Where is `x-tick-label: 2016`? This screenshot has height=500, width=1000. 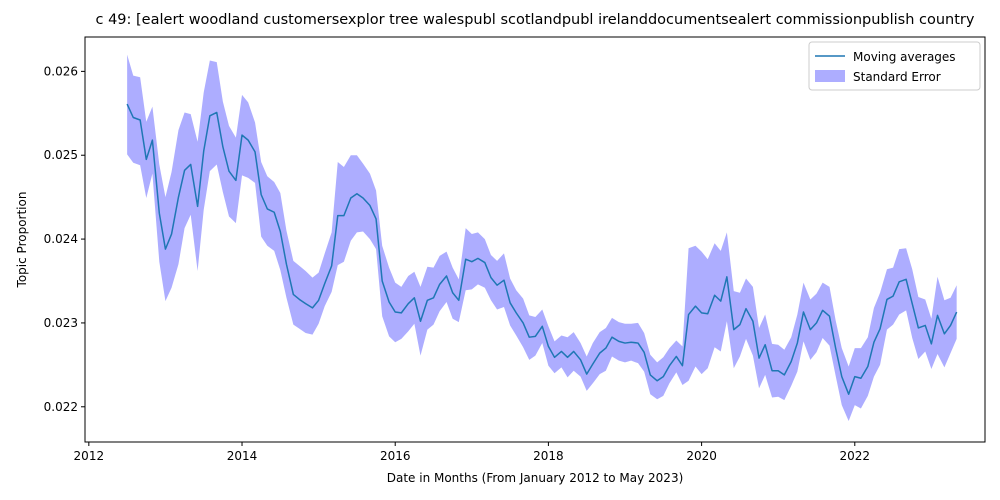
x-tick-label: 2016 is located at coordinates (395, 456).